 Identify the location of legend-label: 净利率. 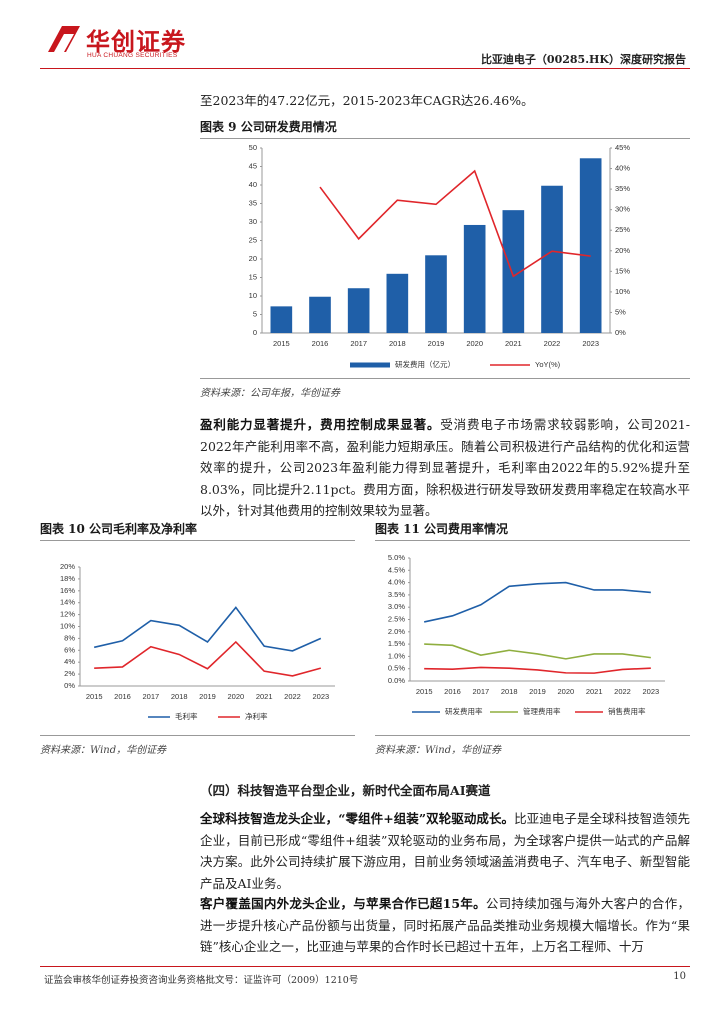
(256, 716).